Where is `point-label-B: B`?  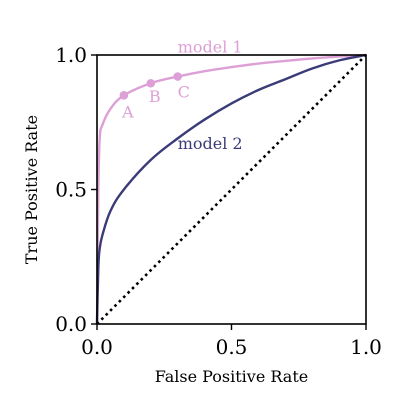
point-label-B: B is located at coordinates (155, 96).